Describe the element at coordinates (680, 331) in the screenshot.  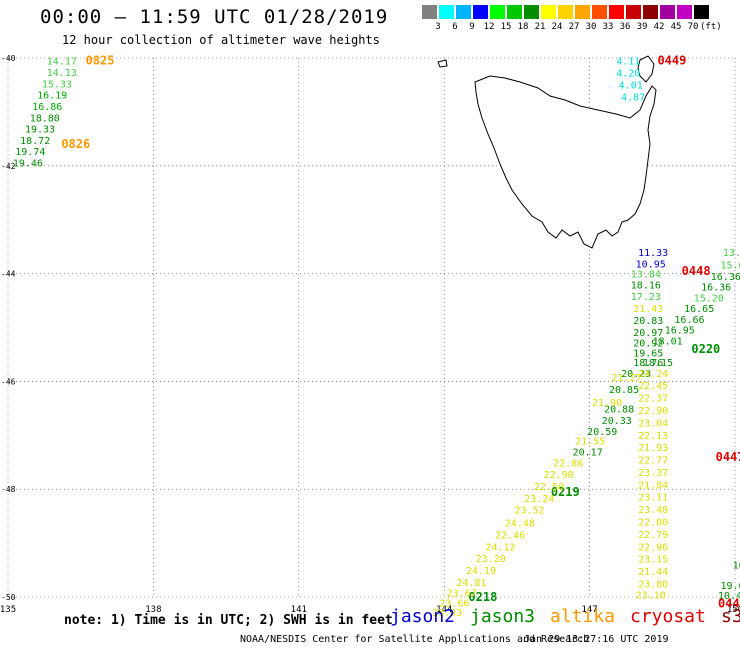
I see `swh-value-label: 16.95` at that location.